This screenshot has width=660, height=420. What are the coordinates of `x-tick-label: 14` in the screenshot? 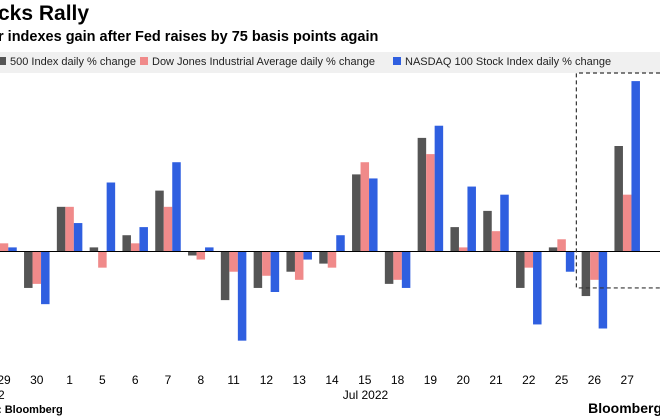 It's located at (332, 380).